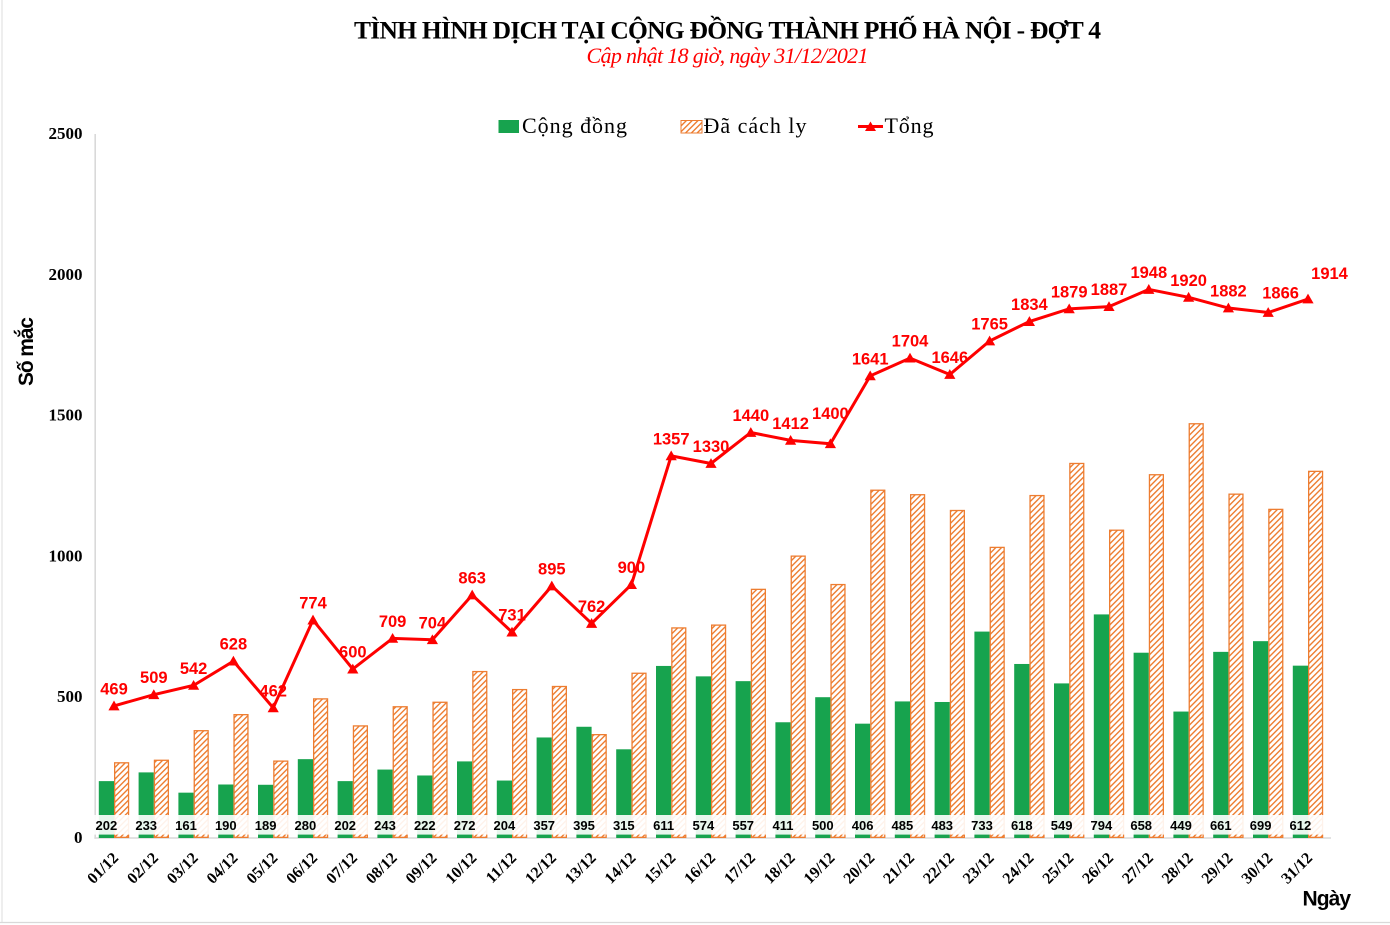  I want to click on svg-text: 315, so click(624, 825).